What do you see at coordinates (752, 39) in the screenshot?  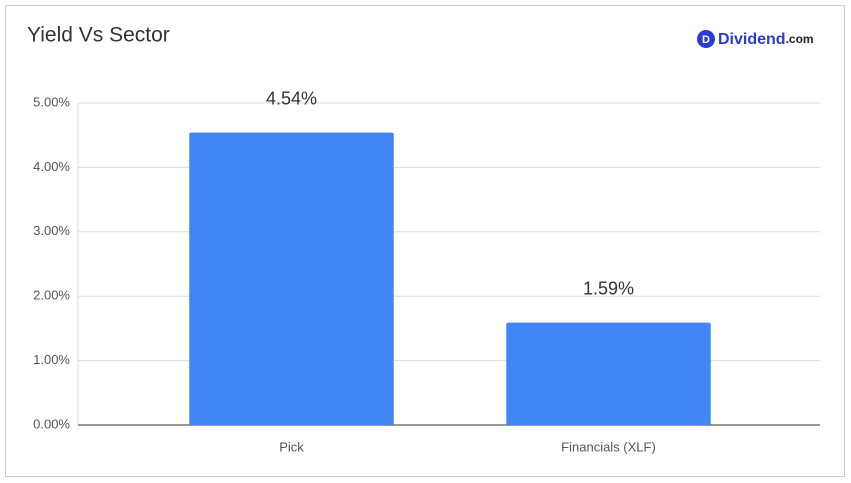 I see `brand-name-main: Dividend` at bounding box center [752, 39].